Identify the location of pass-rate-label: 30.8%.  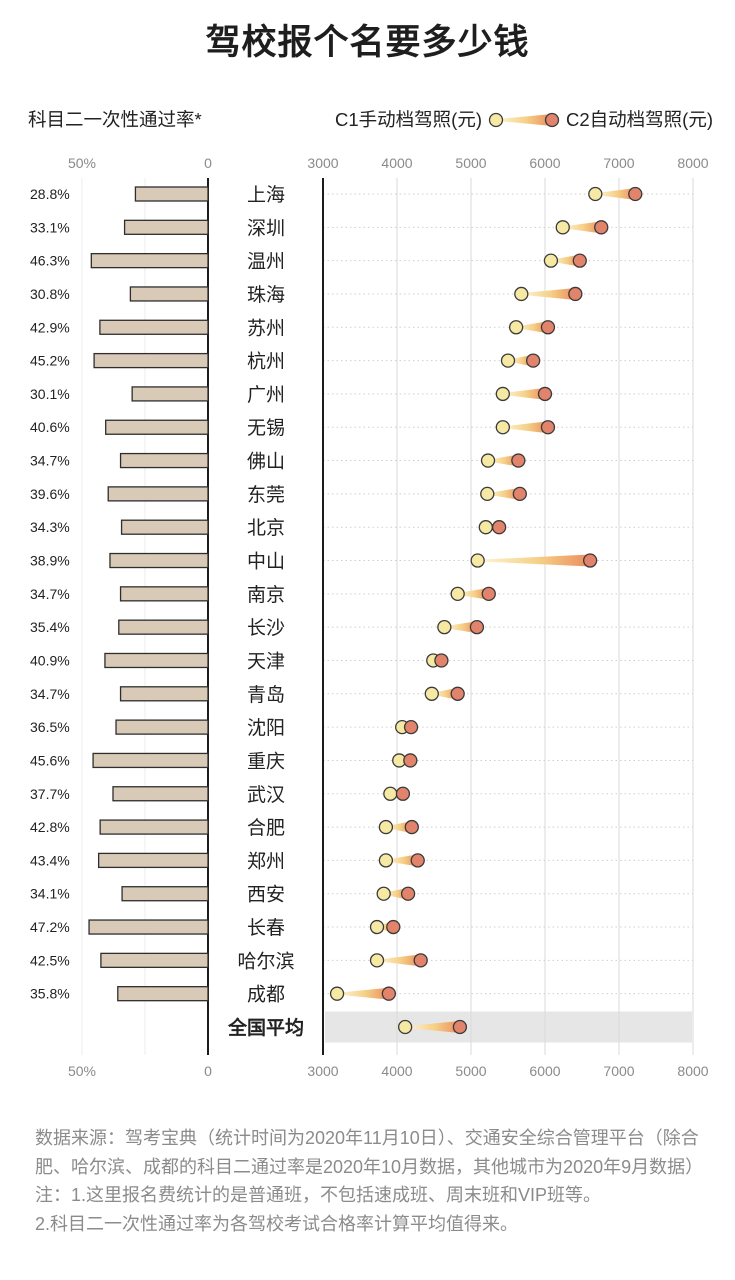
(50, 294).